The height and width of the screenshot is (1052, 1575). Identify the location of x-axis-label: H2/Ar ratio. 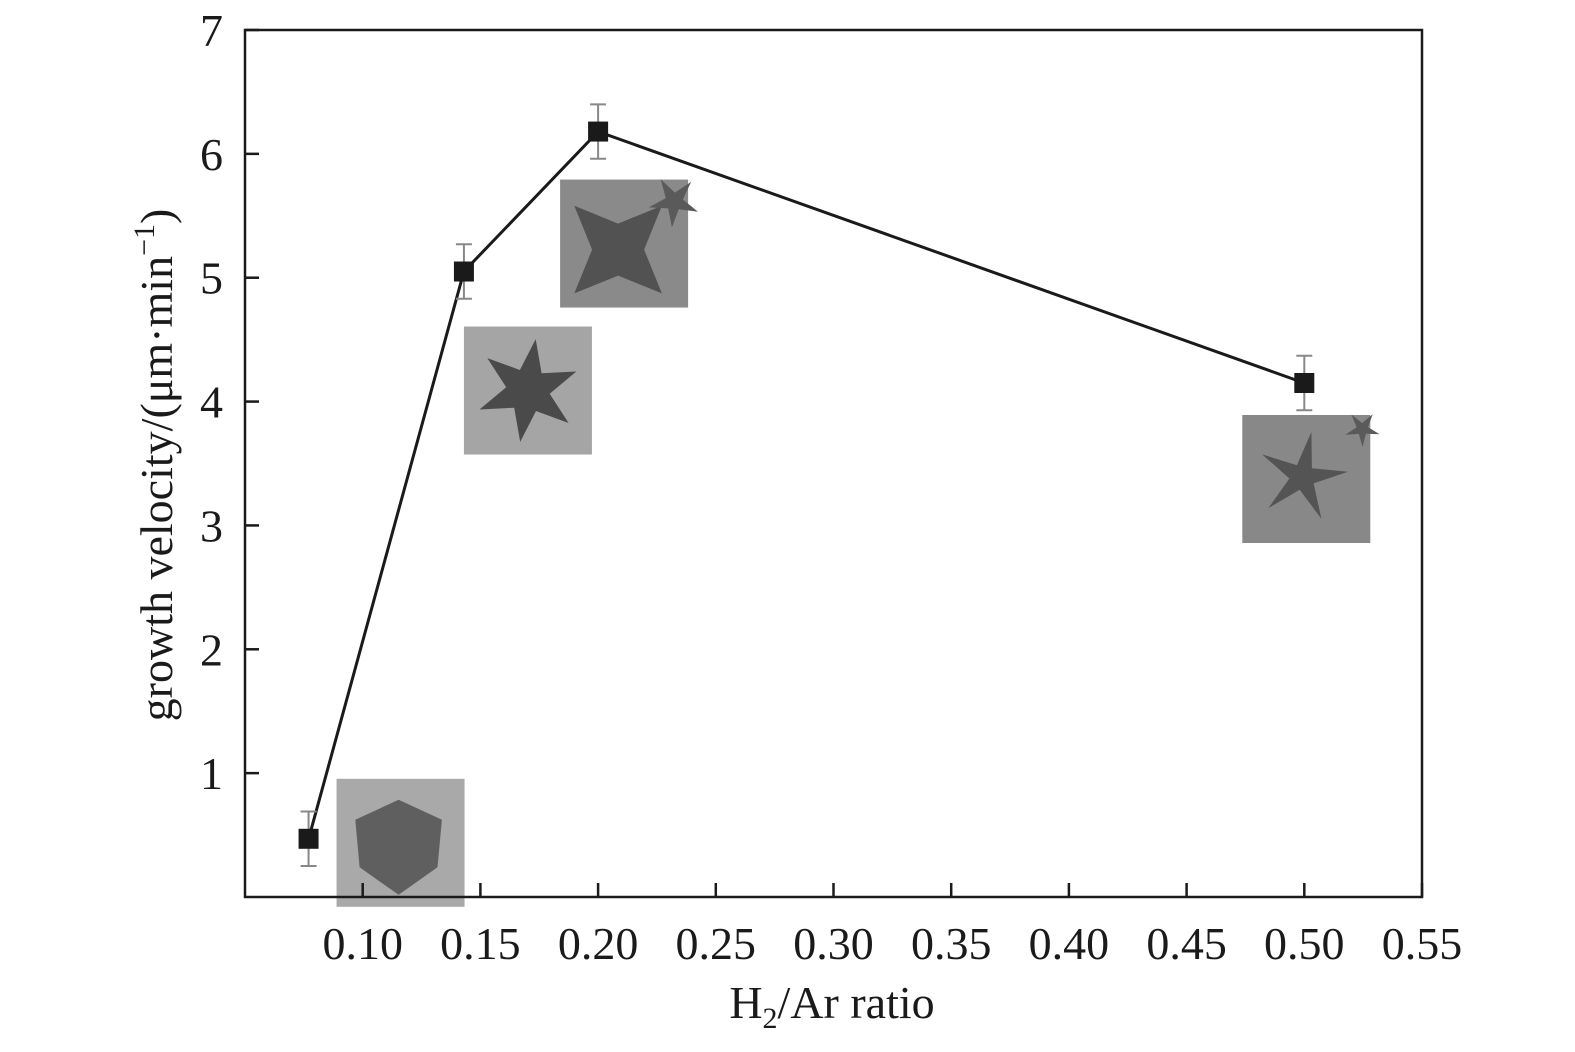
(831, 1006).